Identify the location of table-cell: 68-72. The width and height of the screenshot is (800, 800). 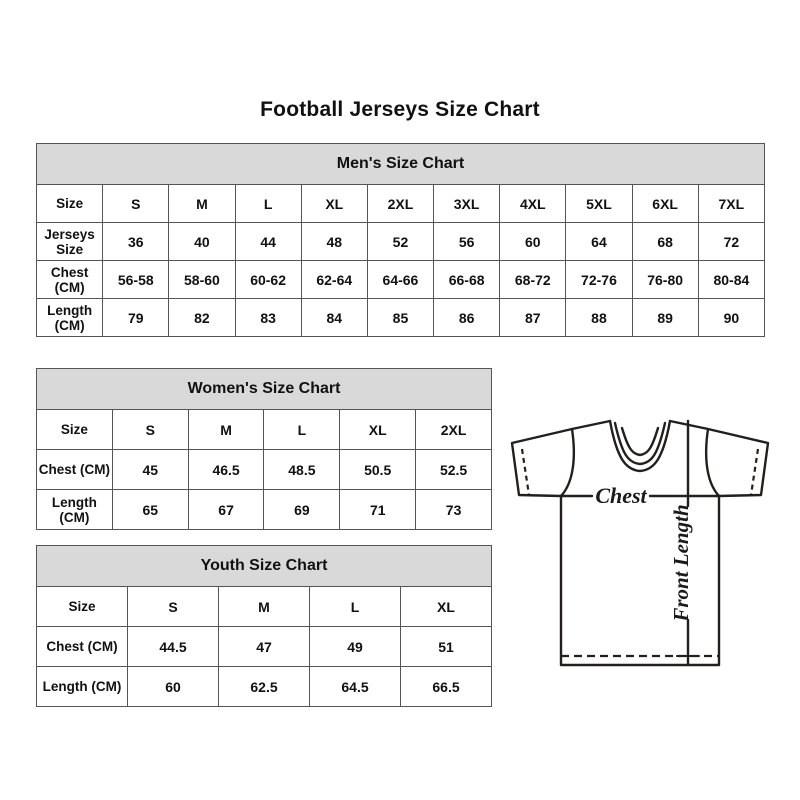
(533, 279).